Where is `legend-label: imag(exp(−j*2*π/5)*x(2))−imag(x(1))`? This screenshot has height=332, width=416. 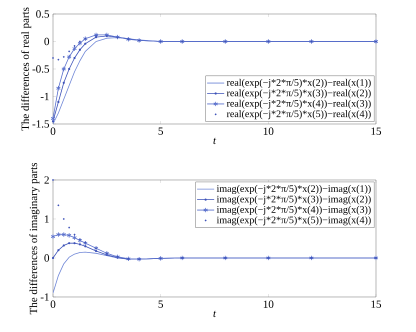 legend-label: imag(exp(−j*2*π/5)*x(2))−imag(x(1)) is located at coordinates (293, 189).